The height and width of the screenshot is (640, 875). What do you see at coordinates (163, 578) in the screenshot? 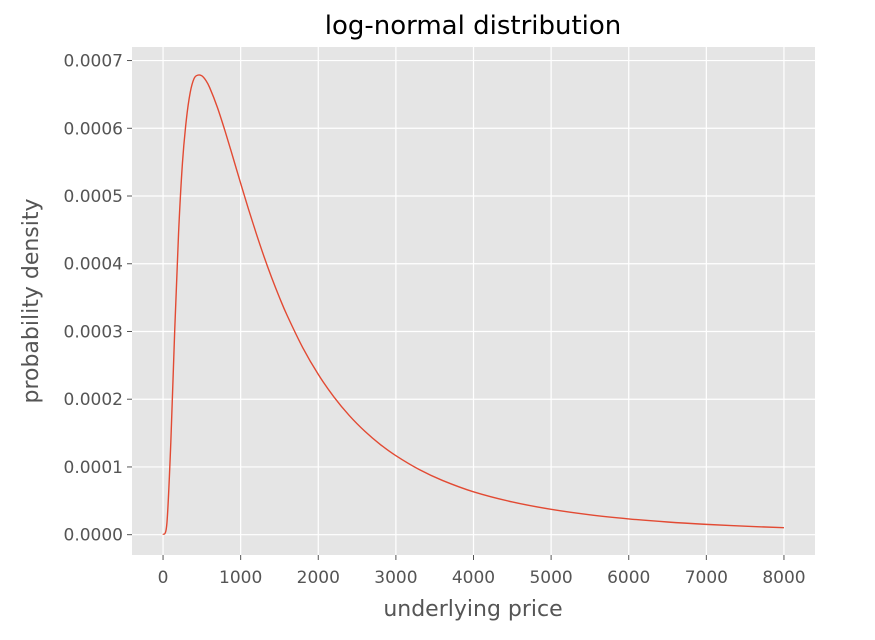
I see `x-tick-label: 0` at bounding box center [163, 578].